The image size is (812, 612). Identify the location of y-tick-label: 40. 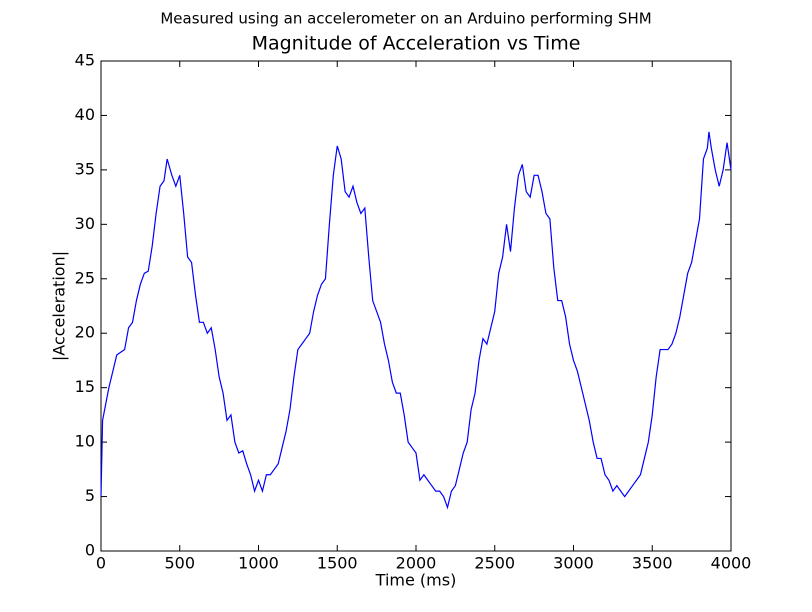
(85, 114).